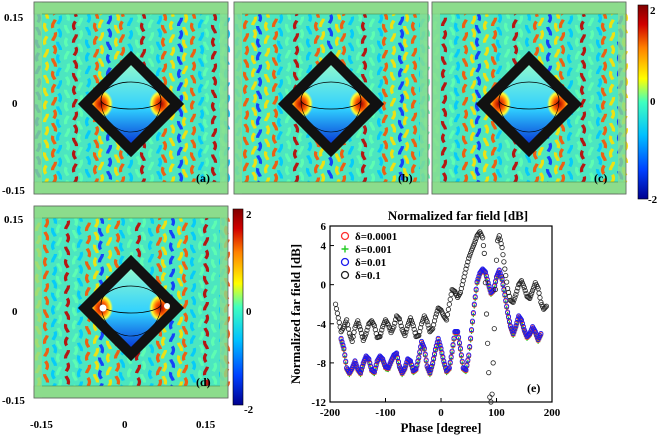 This screenshot has width=660, height=438. I want to click on colorbar-top-max: 2, so click(653, 11).